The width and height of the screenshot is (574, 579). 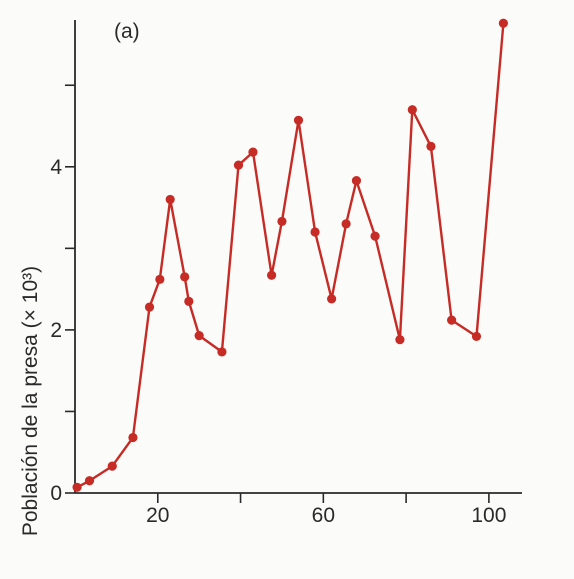 I want to click on y-tick-label: 0, so click(x=56, y=493).